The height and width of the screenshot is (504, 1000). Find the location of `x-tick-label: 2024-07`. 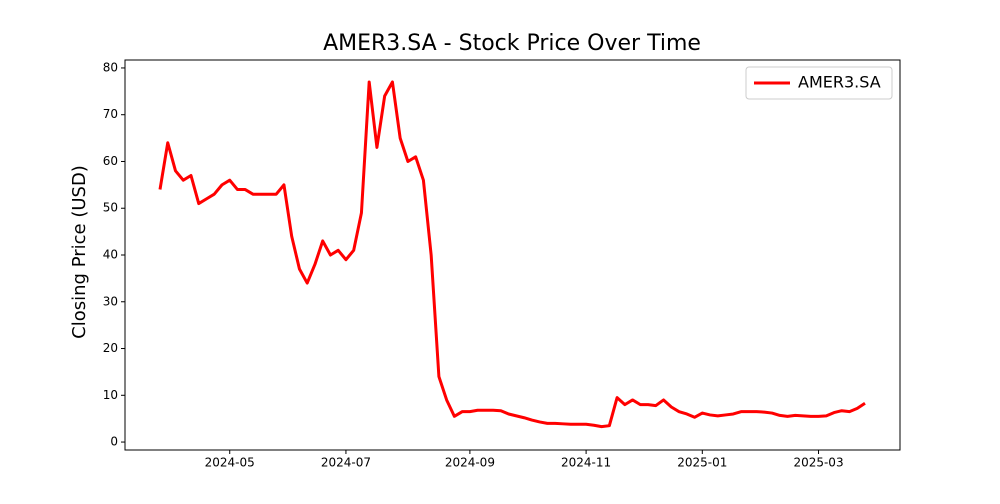

x-tick-label: 2024-07 is located at coordinates (346, 463).